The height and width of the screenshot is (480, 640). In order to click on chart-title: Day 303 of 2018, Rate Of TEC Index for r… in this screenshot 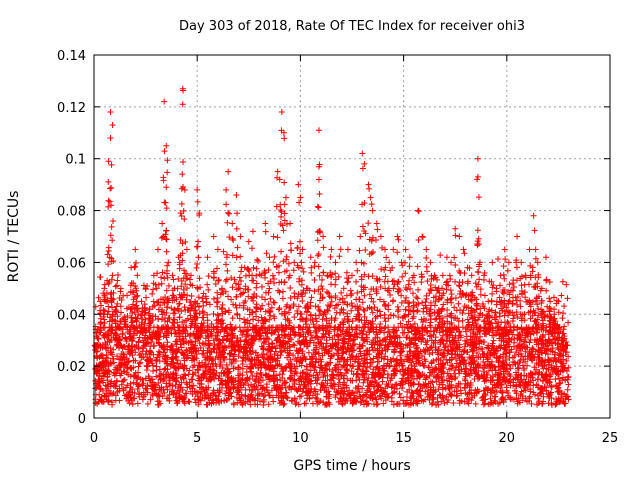, I will do `click(352, 26)`.